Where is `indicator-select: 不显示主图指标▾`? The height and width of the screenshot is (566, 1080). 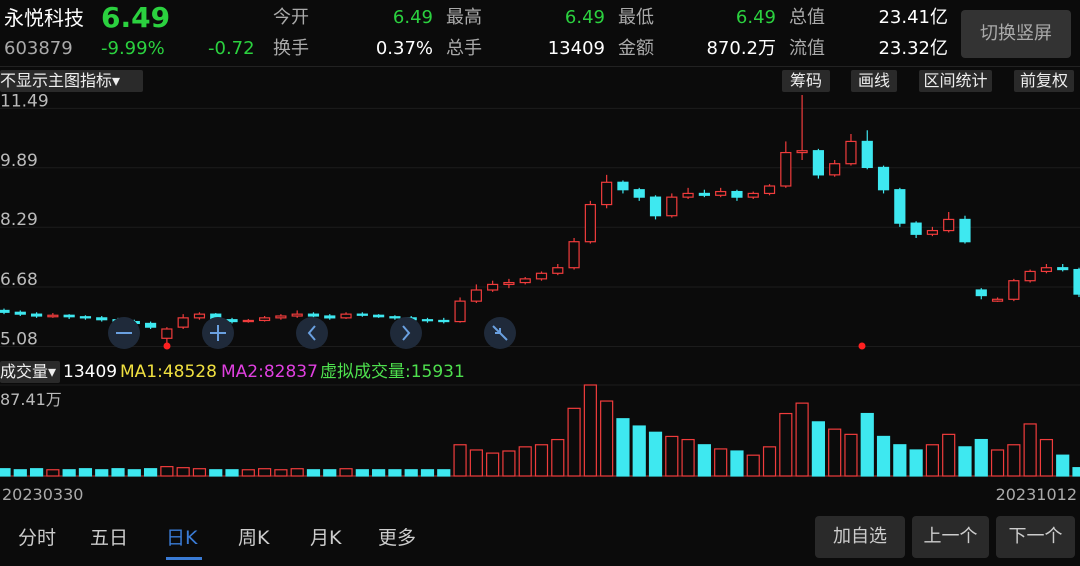 indicator-select: 不显示主图指标▾ is located at coordinates (71, 81).